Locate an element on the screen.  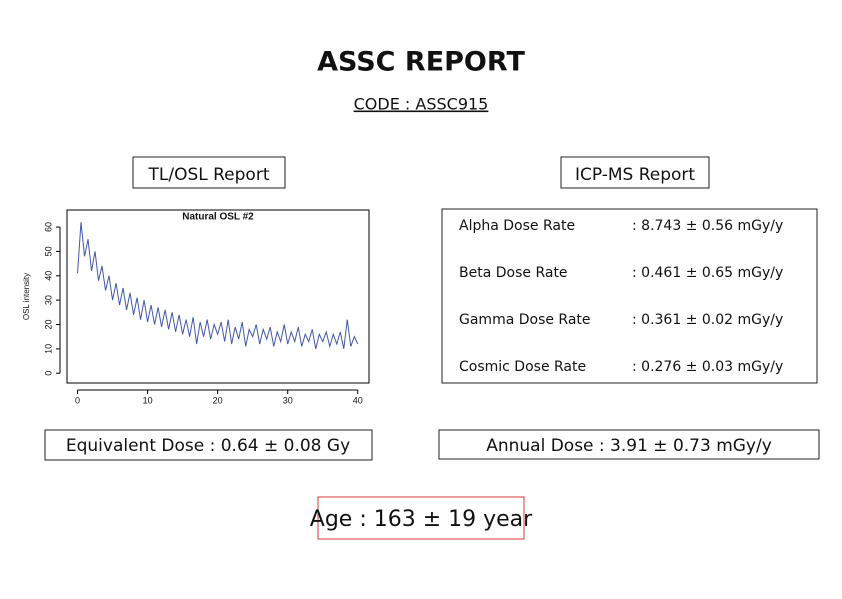
row-label: Gamma Dose Rate is located at coordinates (525, 320).